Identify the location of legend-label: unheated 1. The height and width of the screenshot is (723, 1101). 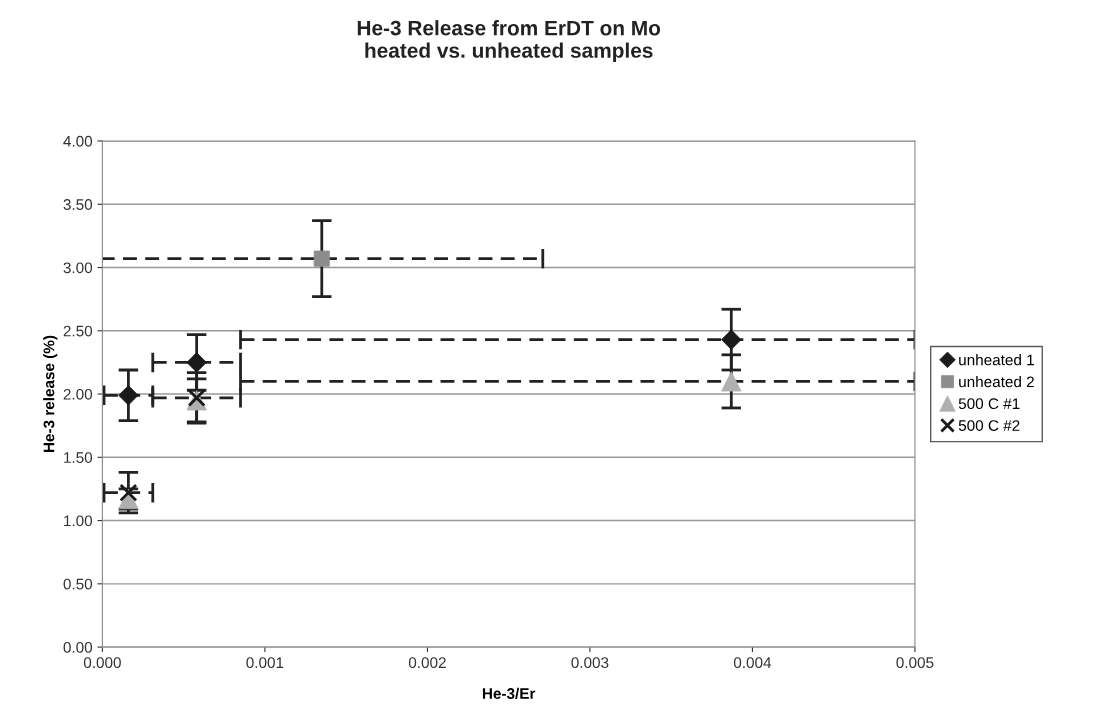
(996, 360).